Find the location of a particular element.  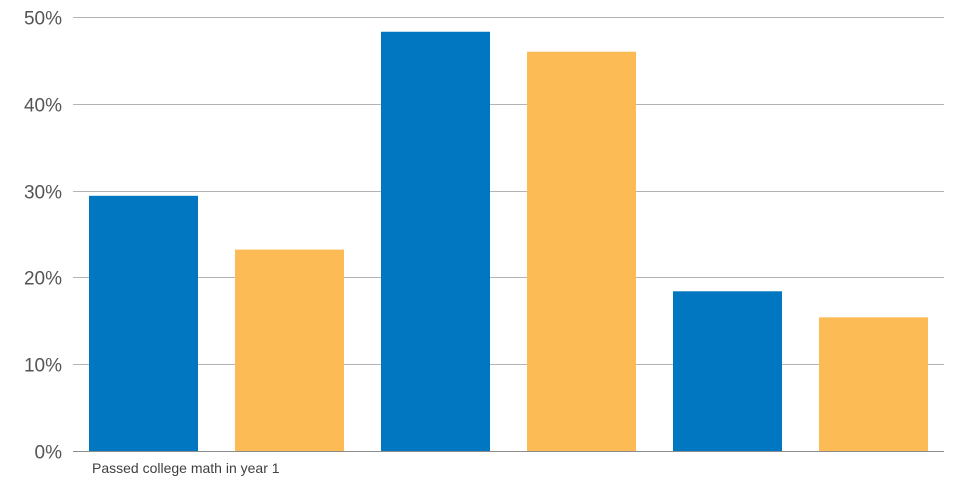

y-tick-label: 30% is located at coordinates (43, 193).